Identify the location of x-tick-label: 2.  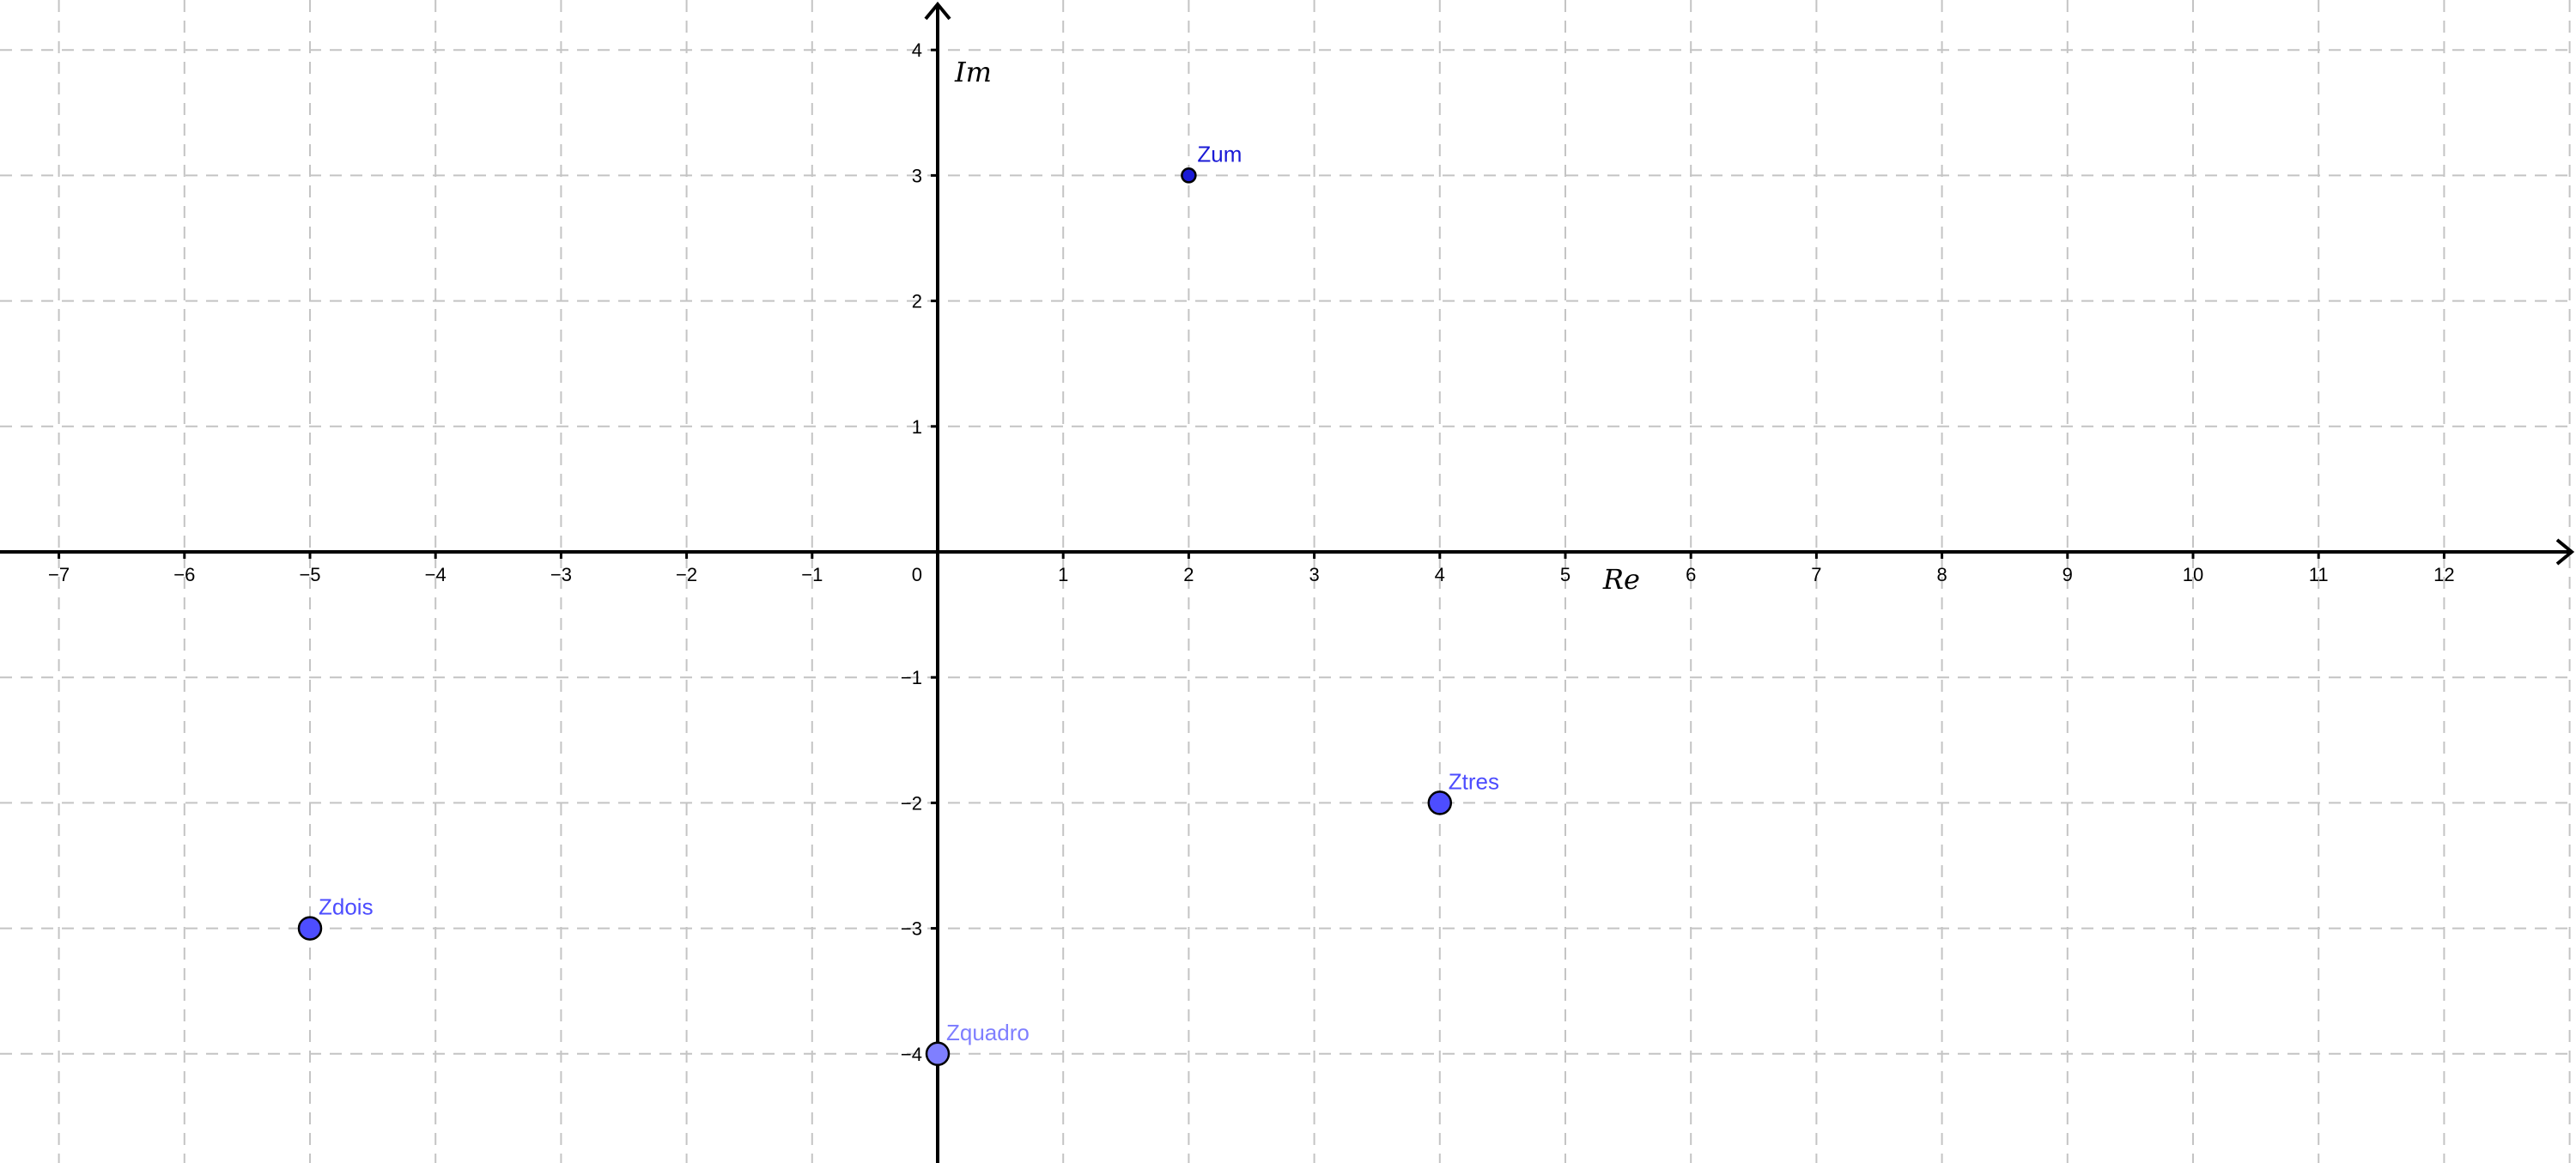
(1188, 574).